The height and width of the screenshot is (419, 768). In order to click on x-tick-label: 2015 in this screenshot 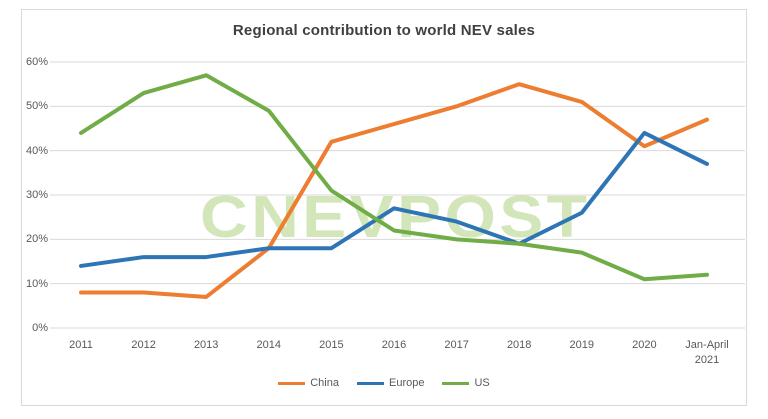, I will do `click(331, 345)`.